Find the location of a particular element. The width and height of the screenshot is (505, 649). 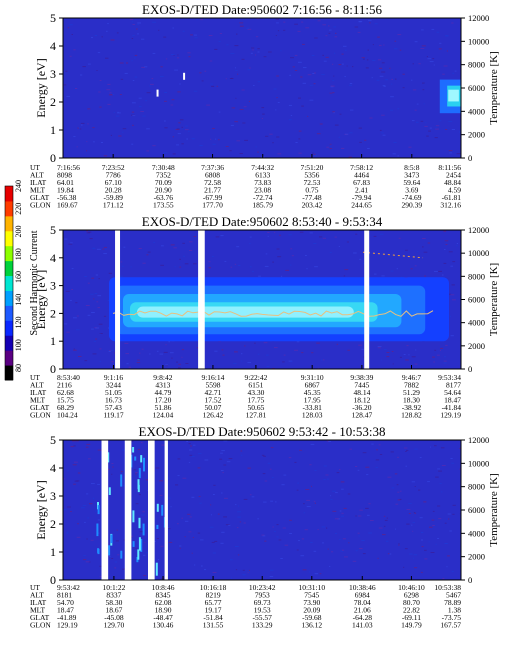

table-cell: 16.73 is located at coordinates (113, 400).